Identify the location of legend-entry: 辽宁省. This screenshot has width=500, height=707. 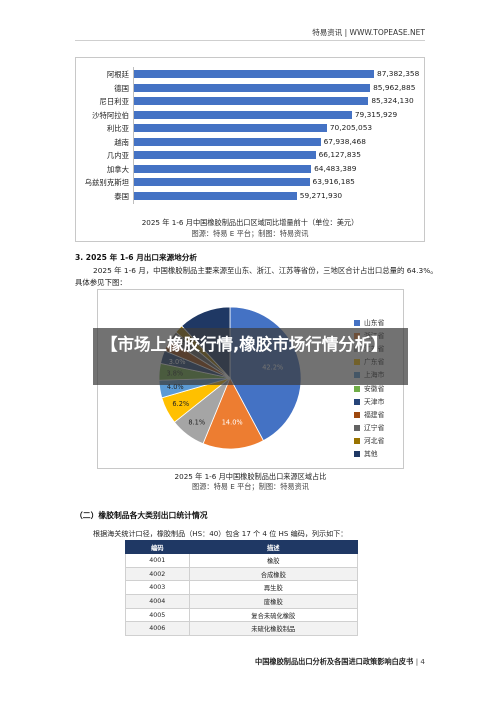
(369, 427).